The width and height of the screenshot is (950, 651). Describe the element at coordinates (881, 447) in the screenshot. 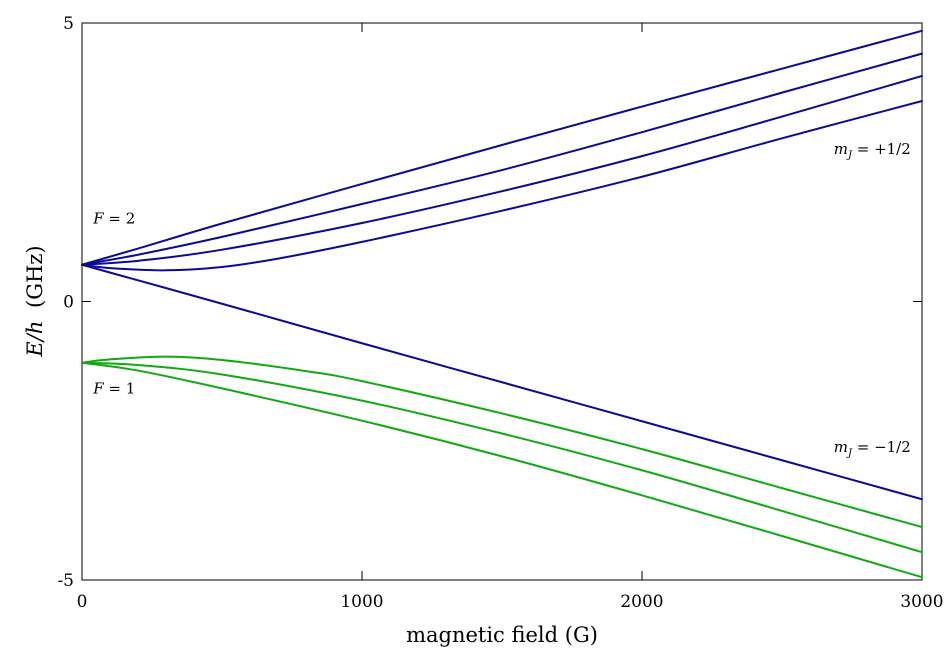

I see `annotation-rest: = −1/2` at that location.